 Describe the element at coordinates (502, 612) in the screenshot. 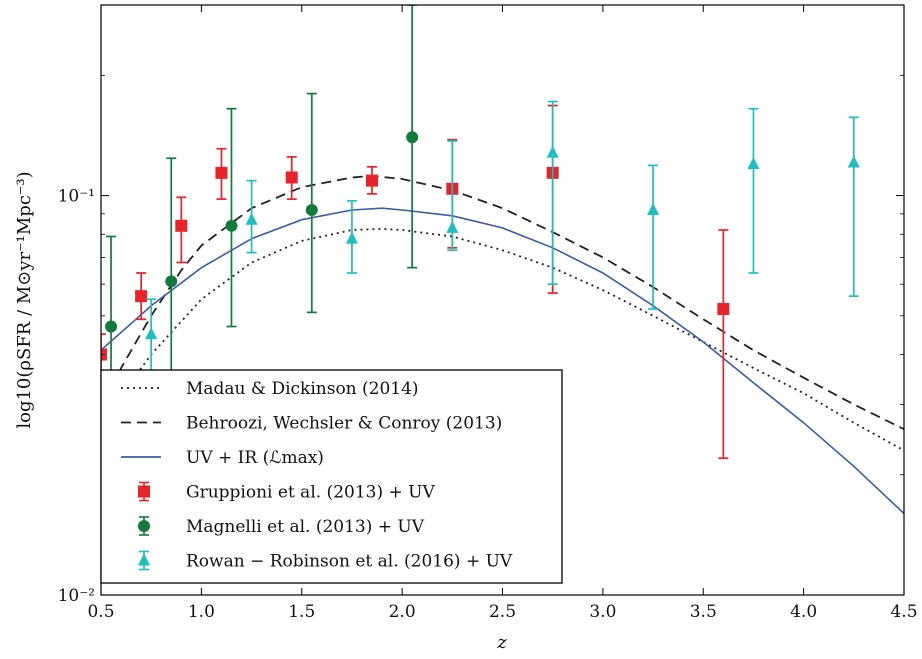

I see `x-tick-label: 2.5` at that location.